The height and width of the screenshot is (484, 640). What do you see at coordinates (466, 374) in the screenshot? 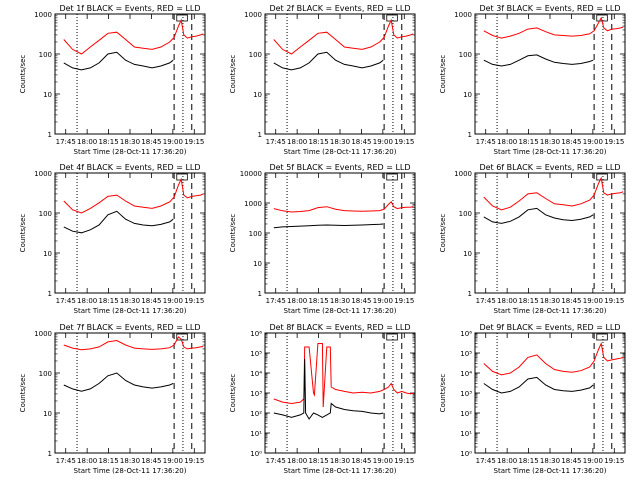
I see `y-tick-label: 10⁴` at bounding box center [466, 374].